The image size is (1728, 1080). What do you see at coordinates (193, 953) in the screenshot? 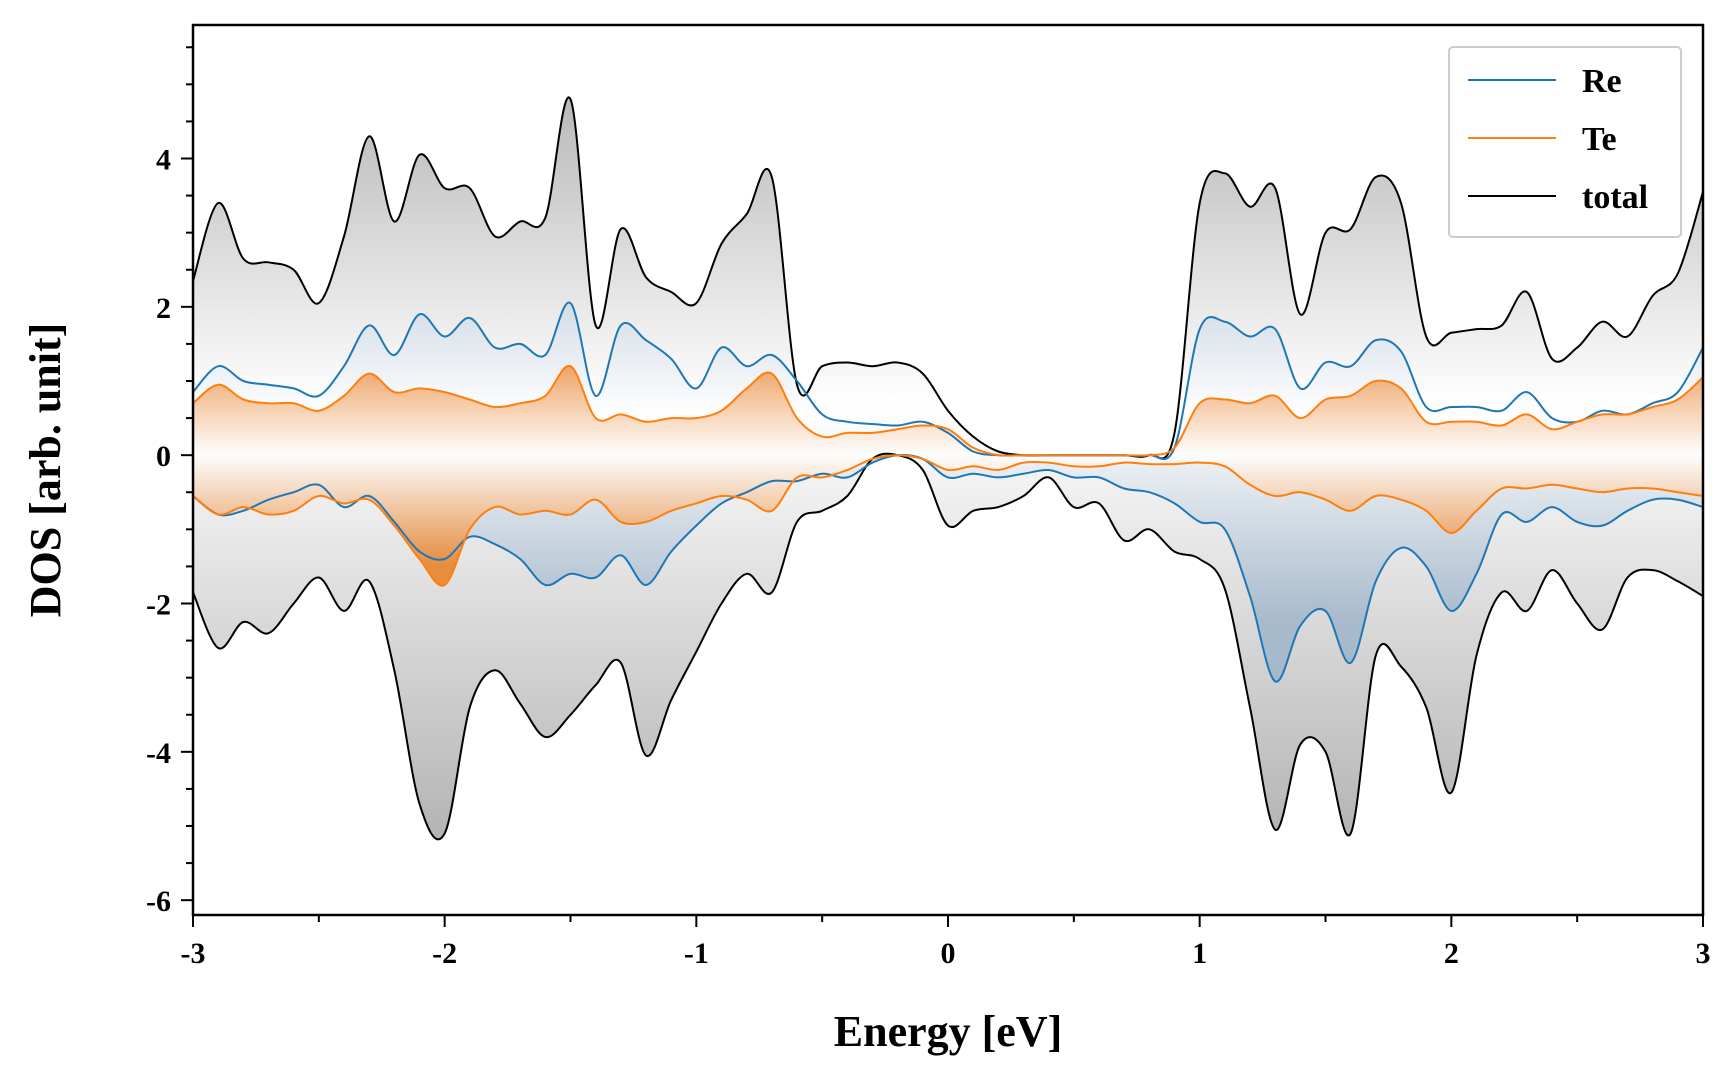
I see `x-tick-label: -3` at bounding box center [193, 953].